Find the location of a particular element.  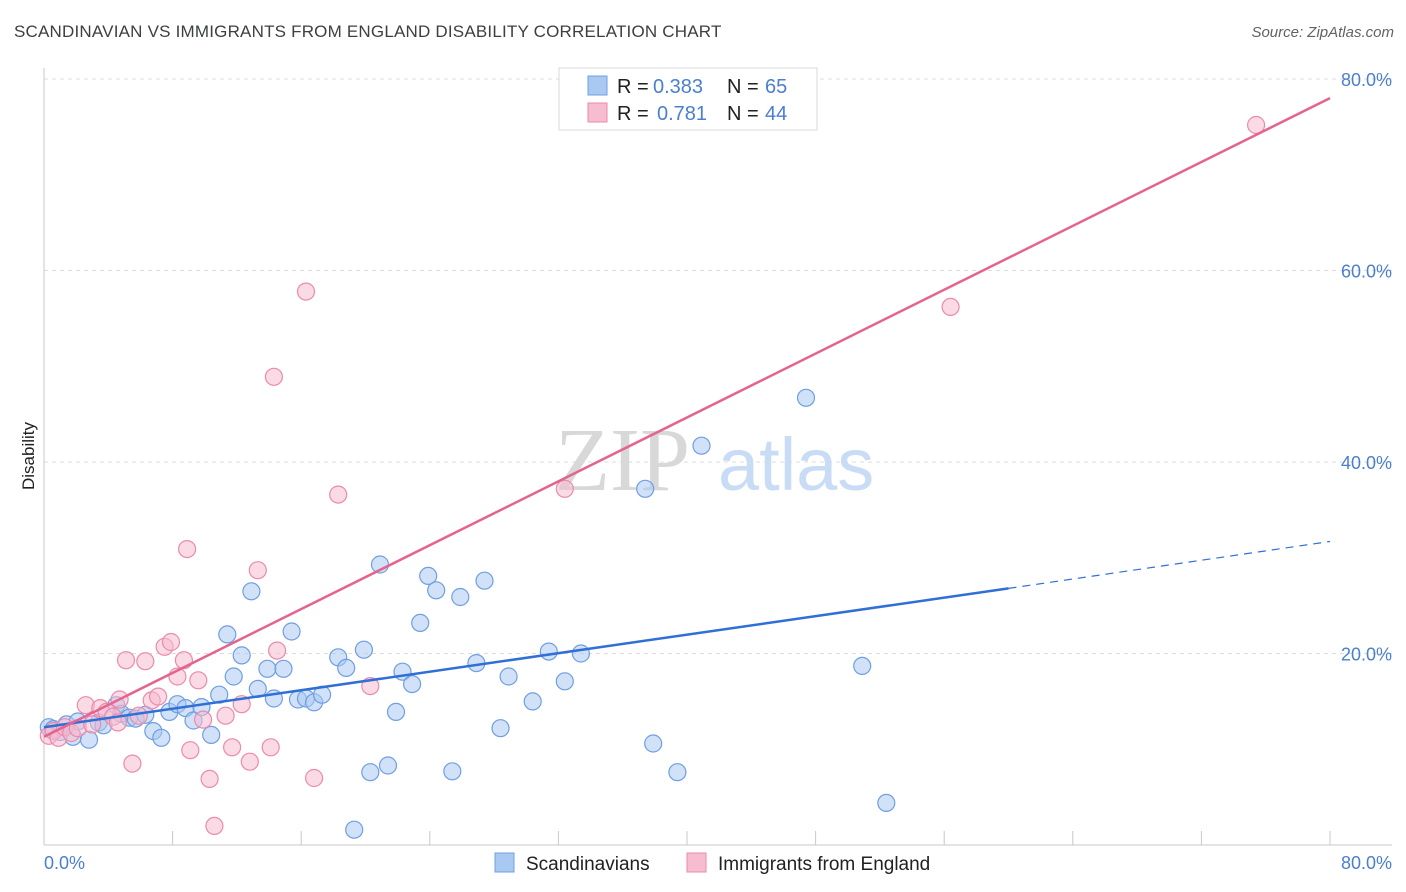

stats-legend: R = 0.383 N = 65 R = 0.781 N = 44 is located at coordinates (688, 99).